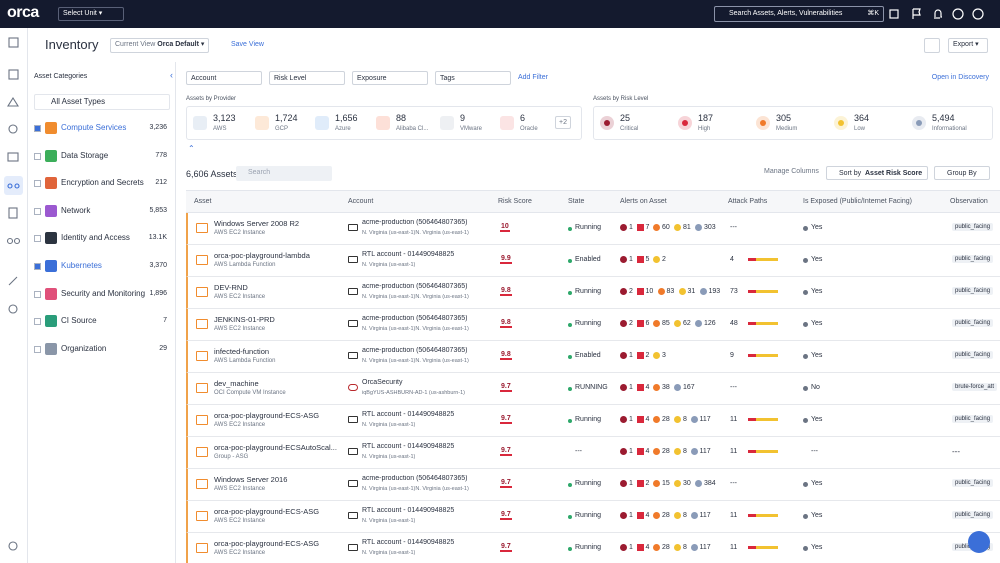 The width and height of the screenshot is (1000, 563). Describe the element at coordinates (91, 14) in the screenshot. I see `unit-select: Select Unit ▾` at that location.